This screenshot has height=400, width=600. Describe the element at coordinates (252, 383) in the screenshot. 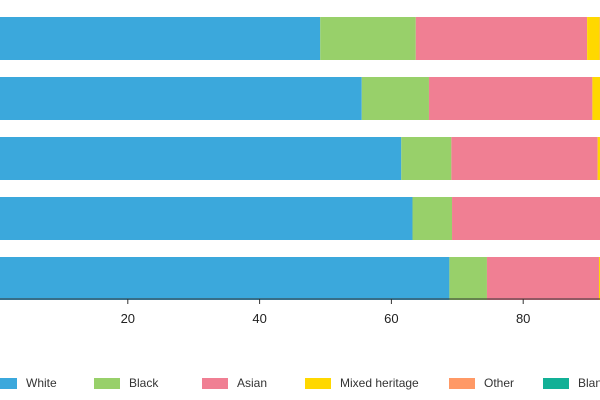

I see `legend-label: Asian` at that location.